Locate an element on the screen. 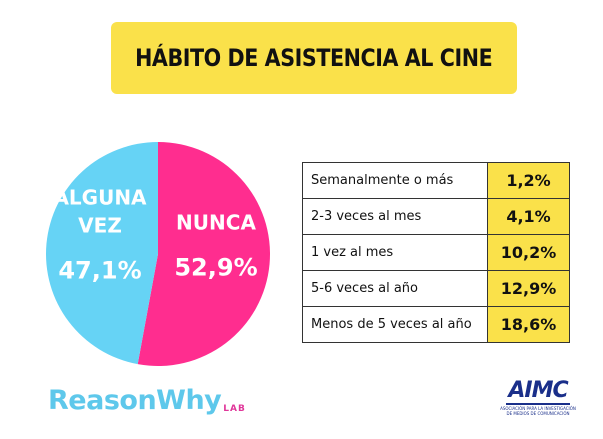 The width and height of the screenshot is (603, 439). table-row: 2-3 veces al mes 4,1% is located at coordinates (436, 216).